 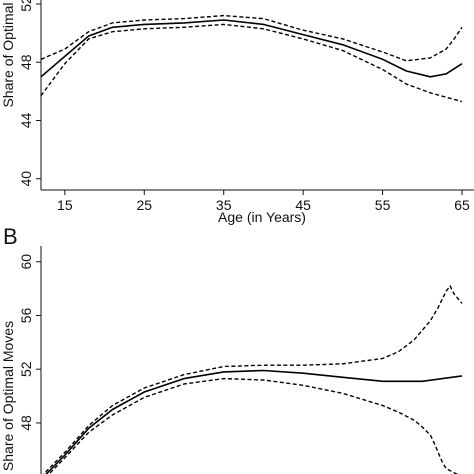 What do you see at coordinates (462, 205) in the screenshot?
I see `panel-a-xtick-label: 65` at bounding box center [462, 205].